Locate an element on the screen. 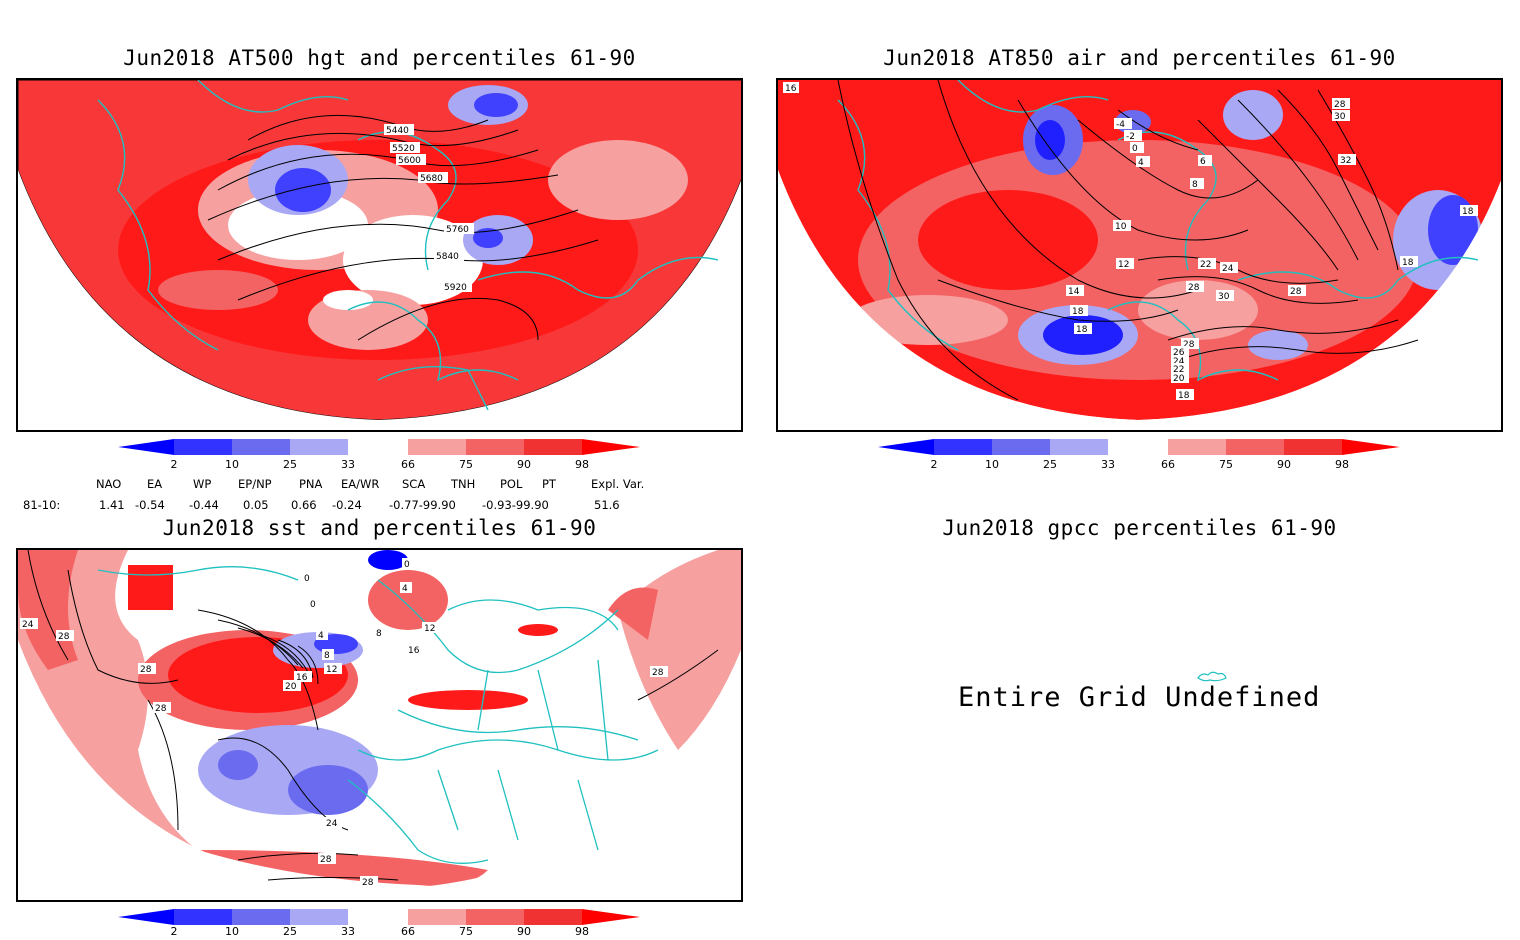 The image size is (1520, 940). panel-title-gpcc: Jun2018 gpcc percentiles 61-90 is located at coordinates (1139, 528).